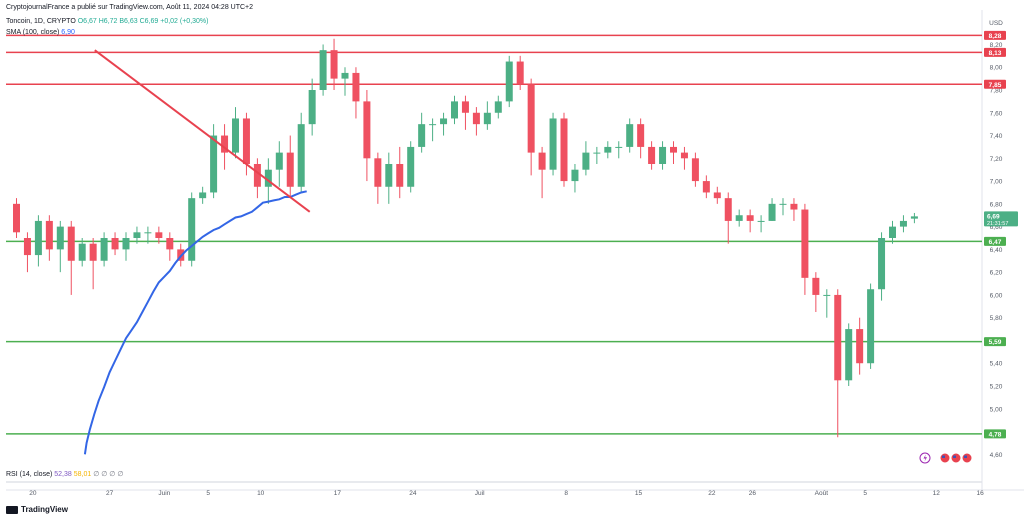 This screenshot has width=1024, height=520. Describe the element at coordinates (996, 45) in the screenshot. I see `y-tick-label: 8,20` at that location.